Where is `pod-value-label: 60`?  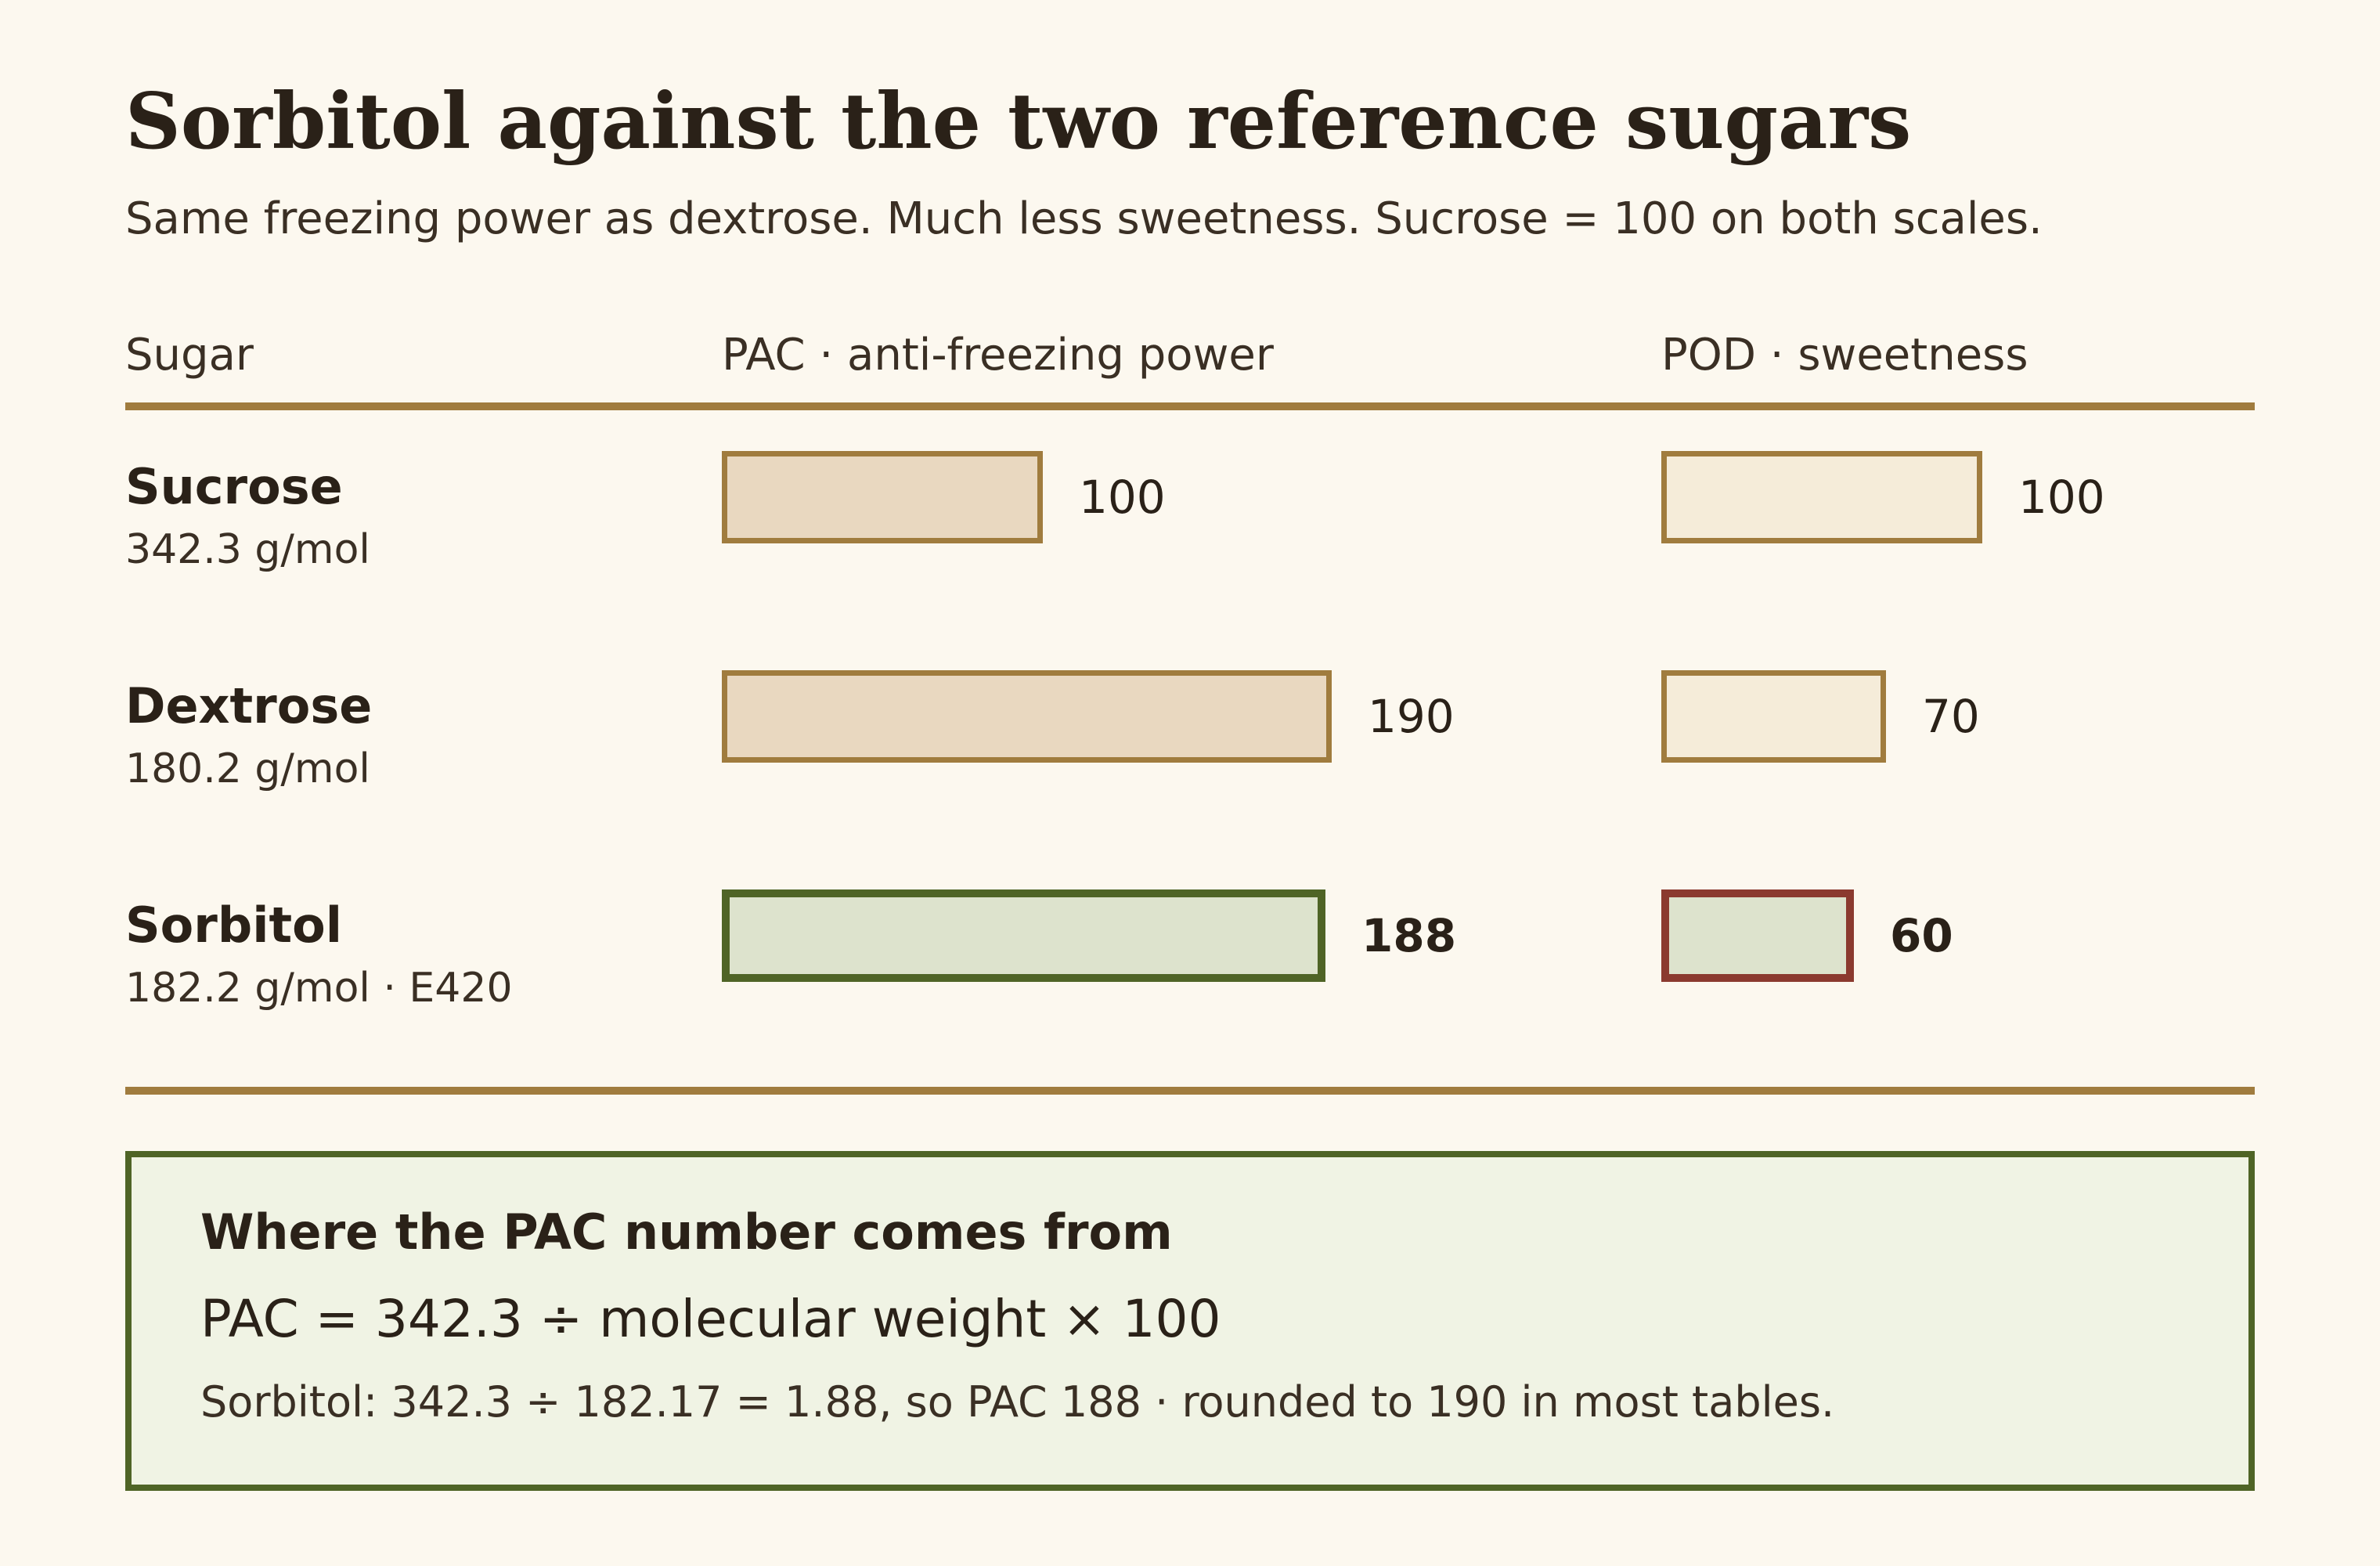 pod-value-label: 60 is located at coordinates (1921, 935).